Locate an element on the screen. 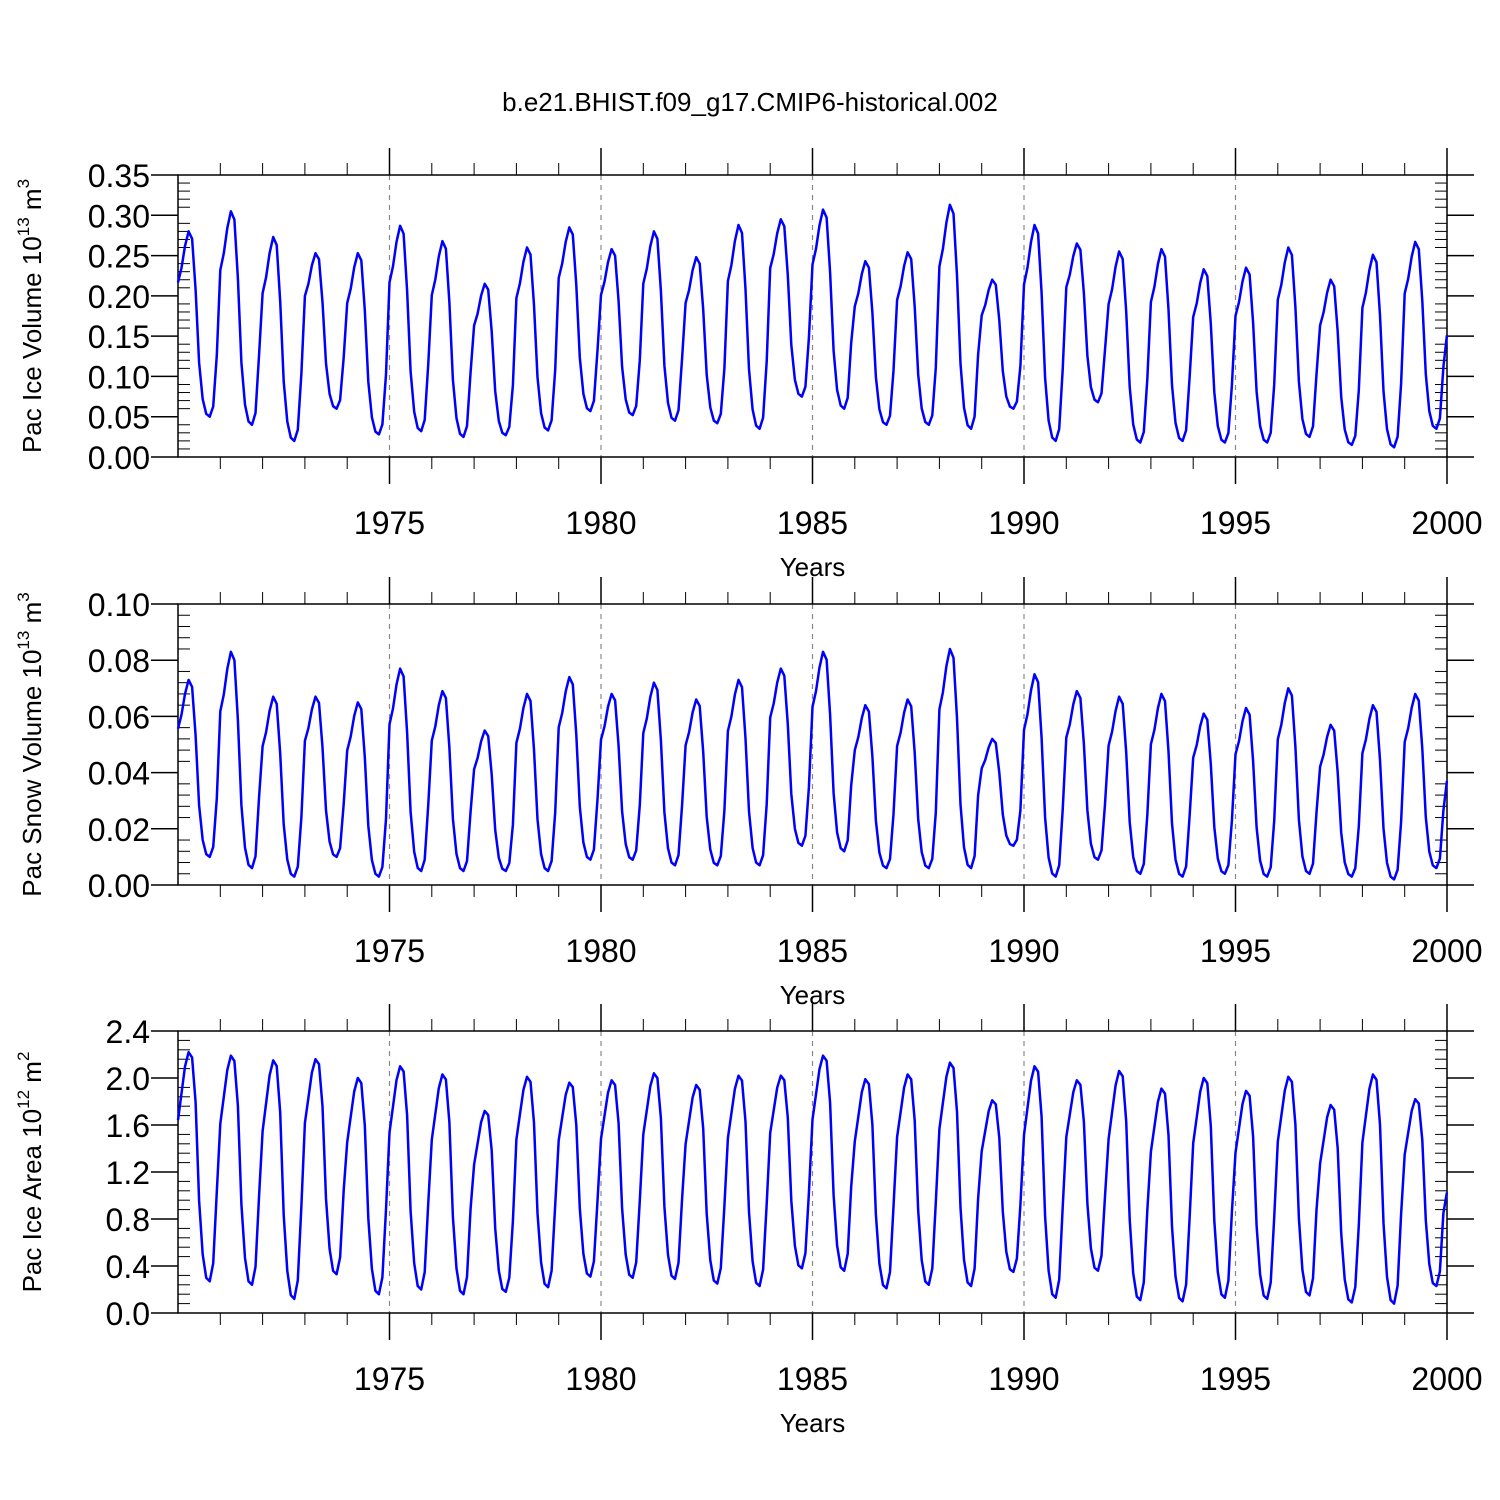 The width and height of the screenshot is (1500, 1500). y-tick-label: 0.06 is located at coordinates (119, 717).